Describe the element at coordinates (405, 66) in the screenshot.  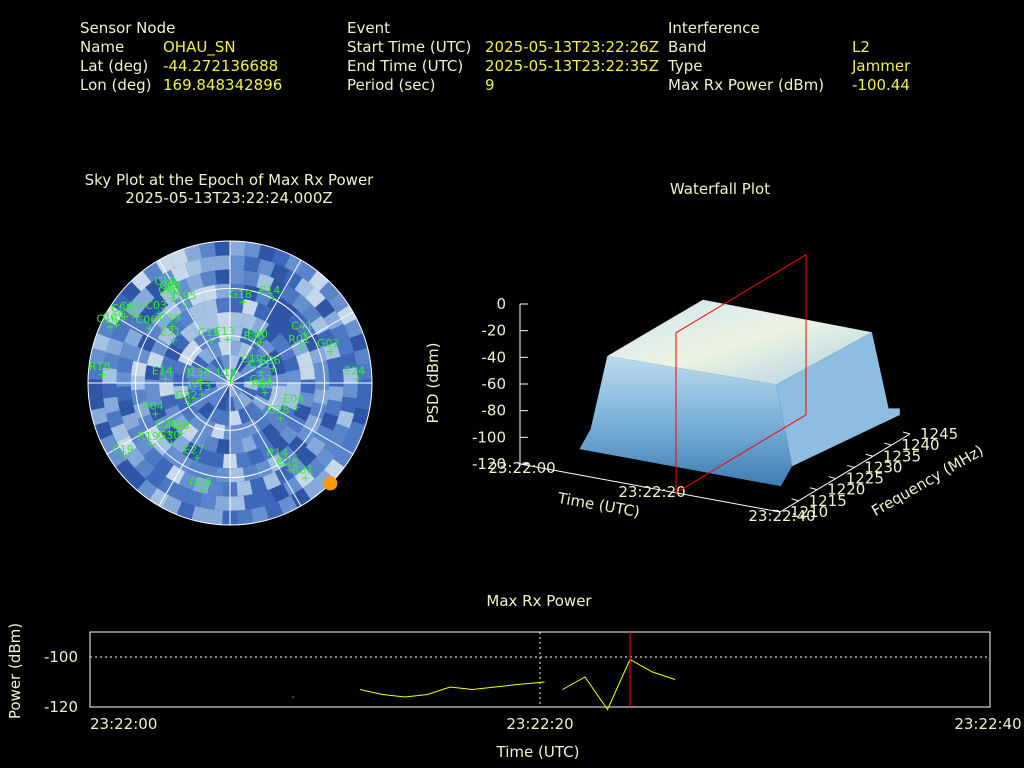
I see `event-end-label: End Time (UTC)` at that location.